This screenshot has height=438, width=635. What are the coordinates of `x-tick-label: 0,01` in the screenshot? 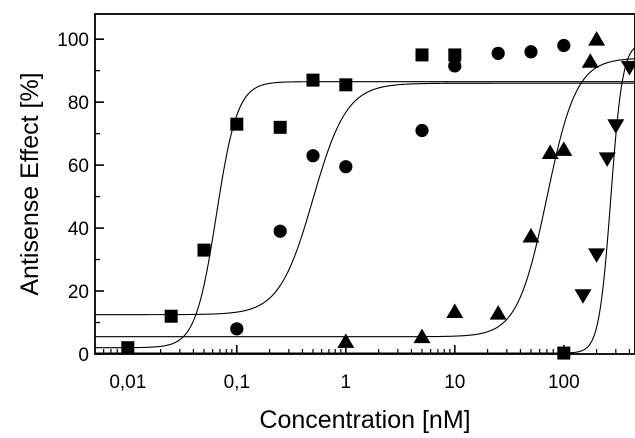 It's located at (127, 382).